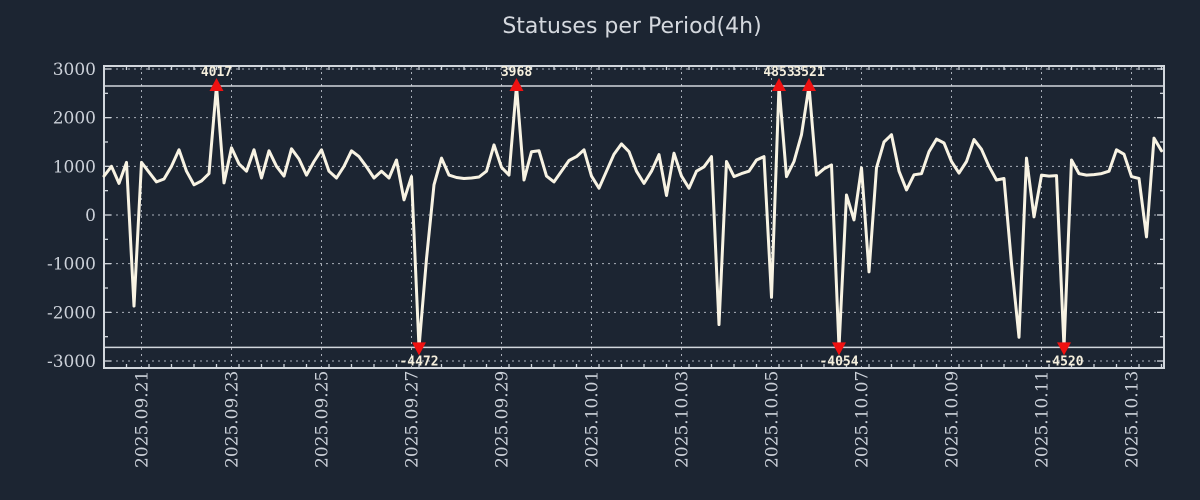 This screenshot has width=1200, height=500. I want to click on x-tick-label: 2025.09.29, so click(503, 419).